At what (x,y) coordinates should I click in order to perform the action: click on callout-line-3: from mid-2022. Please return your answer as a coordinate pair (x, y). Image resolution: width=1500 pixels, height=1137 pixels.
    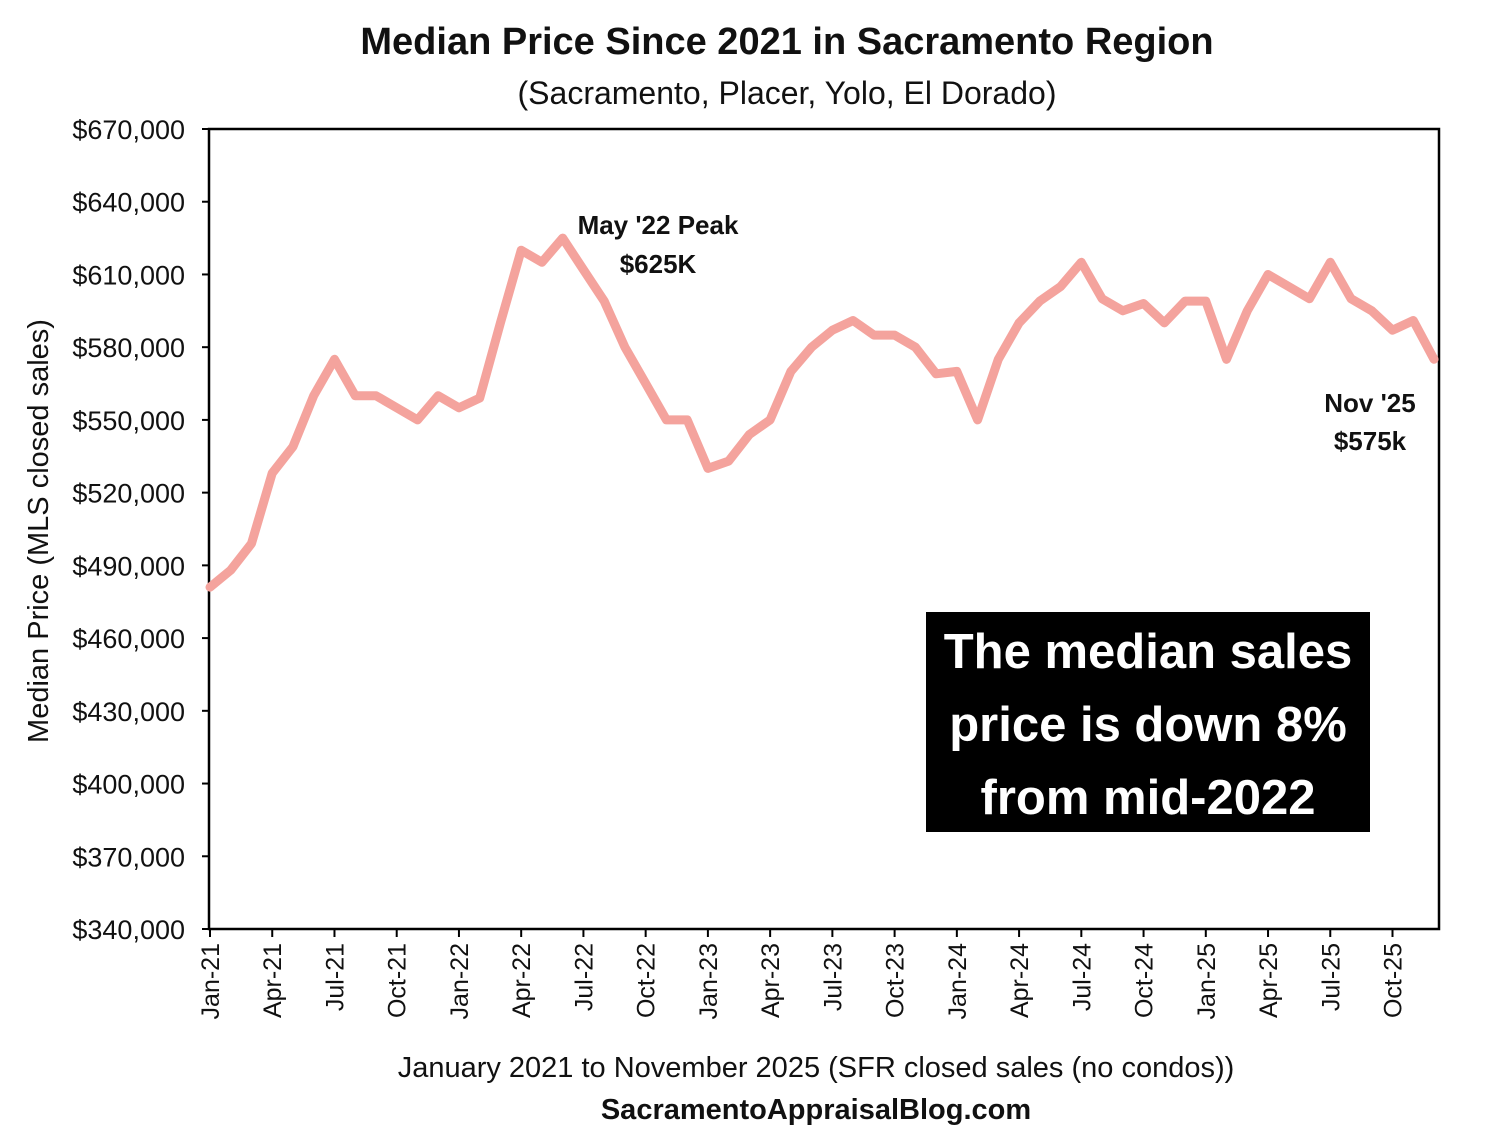
    Looking at the image, I should click on (1148, 798).